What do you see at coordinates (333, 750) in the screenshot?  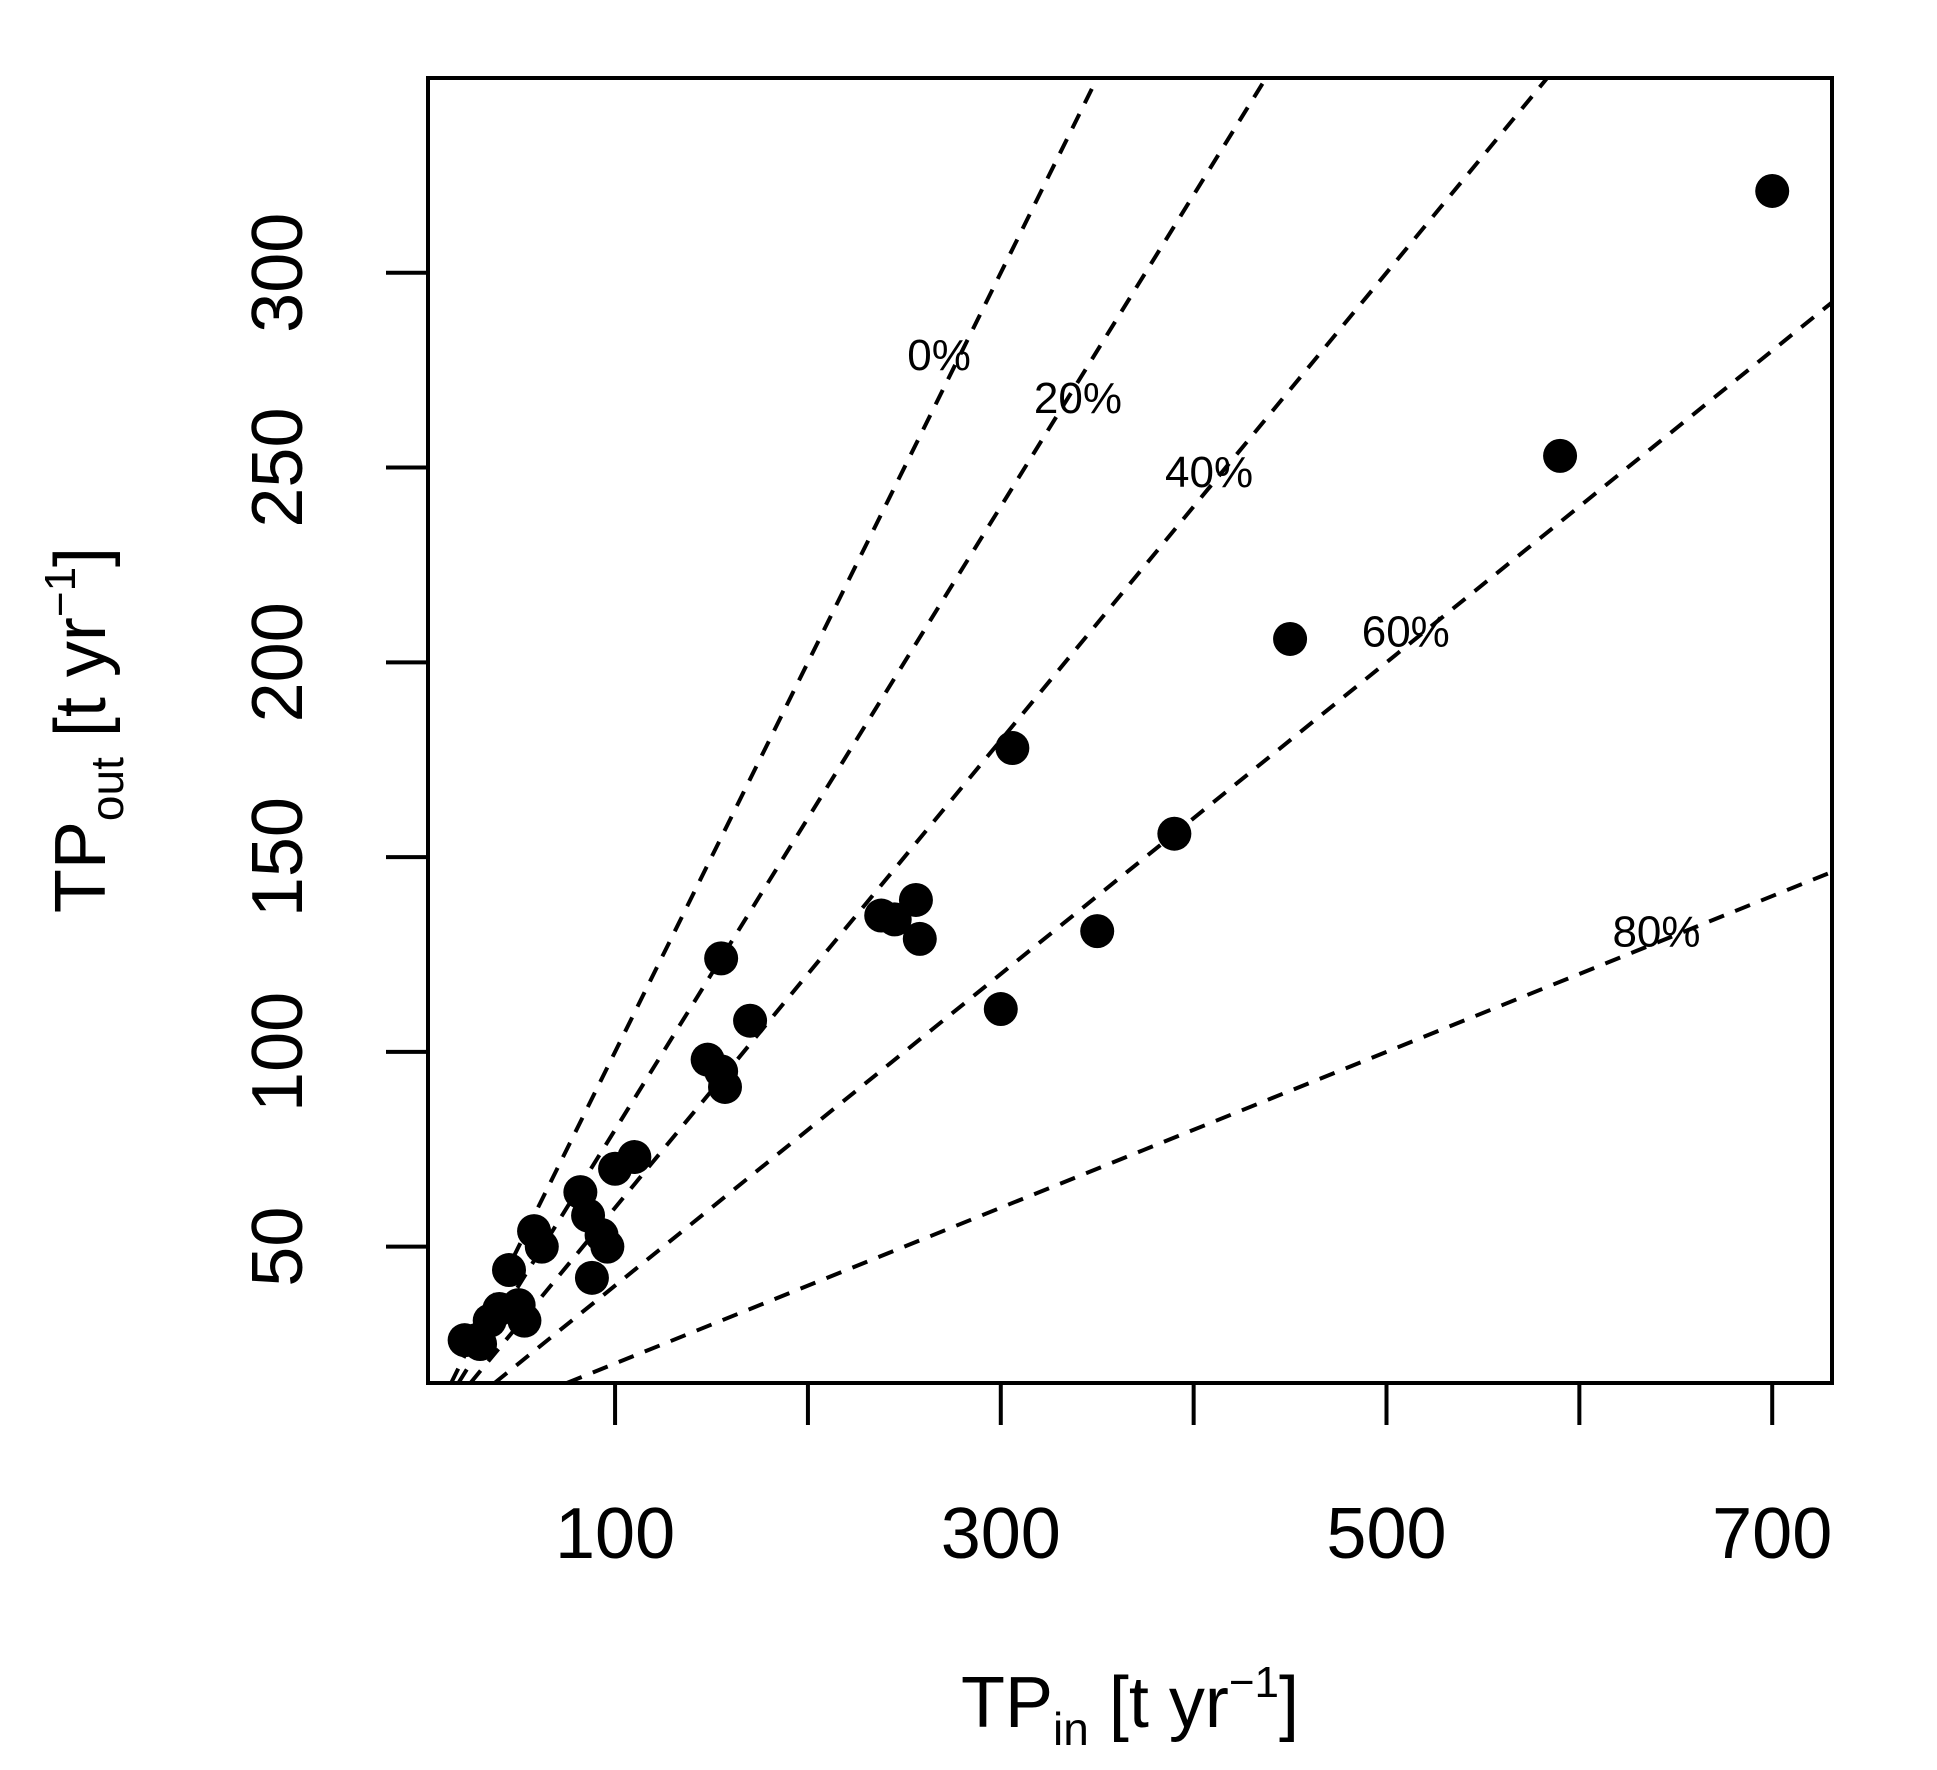 I see `y-axis: 50 100 150 200 250 300` at bounding box center [333, 750].